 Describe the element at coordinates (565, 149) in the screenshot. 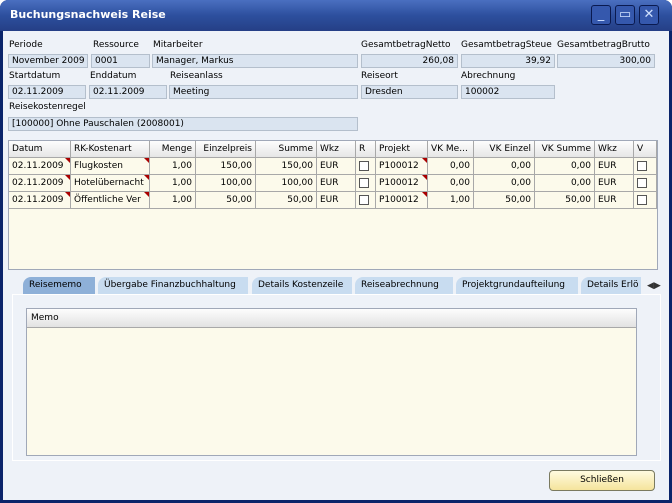

I see `column-header: VK Summe` at that location.